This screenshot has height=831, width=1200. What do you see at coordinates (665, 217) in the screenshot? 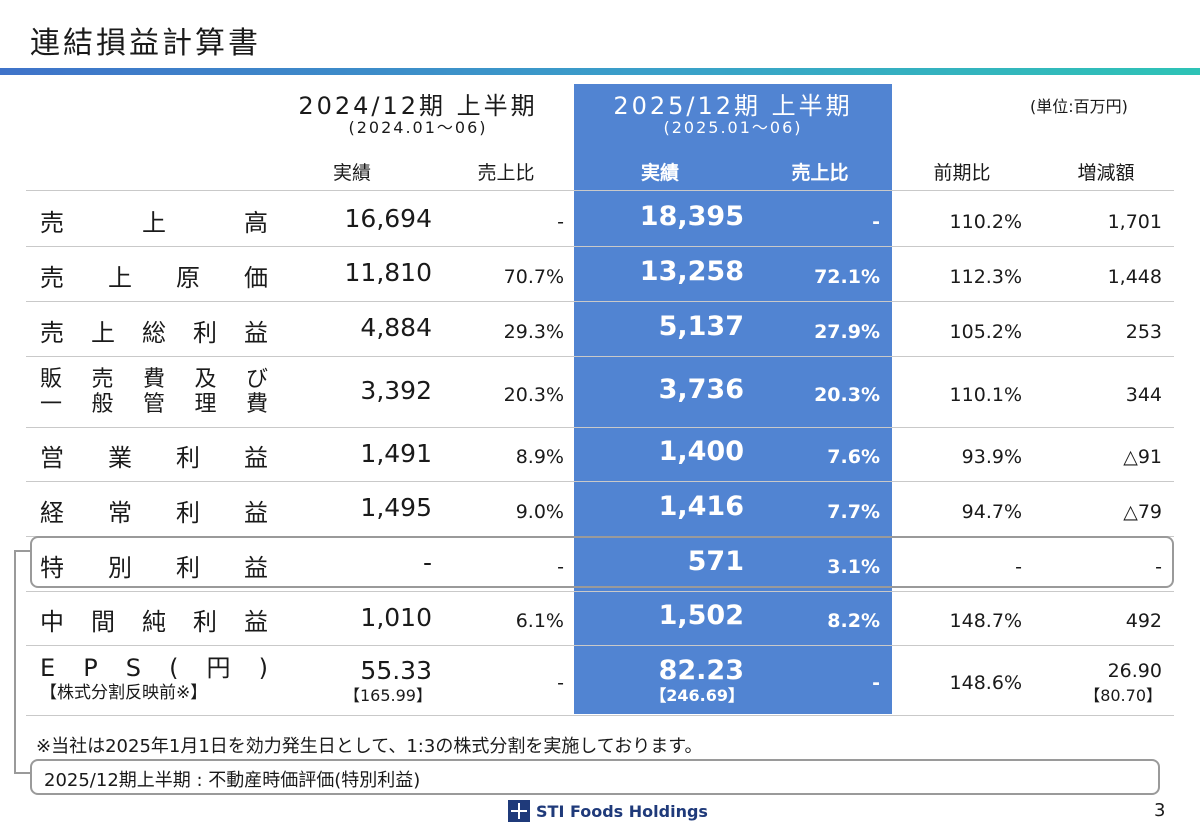
I see `curr-actual-cell: 18,395` at bounding box center [665, 217].